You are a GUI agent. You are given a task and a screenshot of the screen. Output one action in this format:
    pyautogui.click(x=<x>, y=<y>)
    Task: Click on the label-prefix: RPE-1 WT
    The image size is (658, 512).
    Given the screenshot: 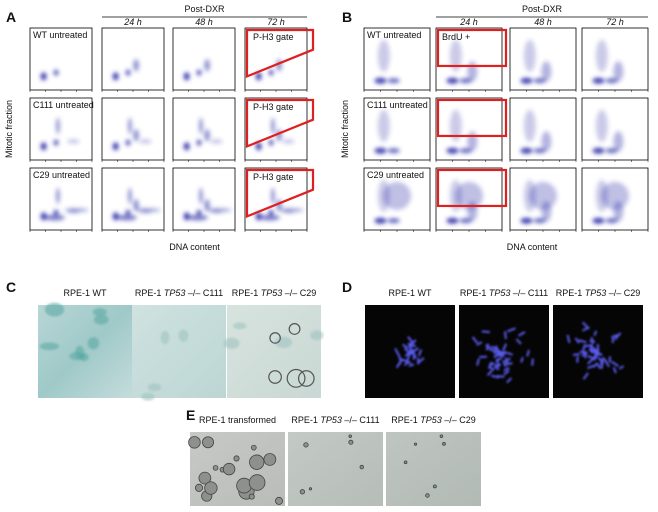 What is the action you would take?
    pyautogui.click(x=410, y=293)
    